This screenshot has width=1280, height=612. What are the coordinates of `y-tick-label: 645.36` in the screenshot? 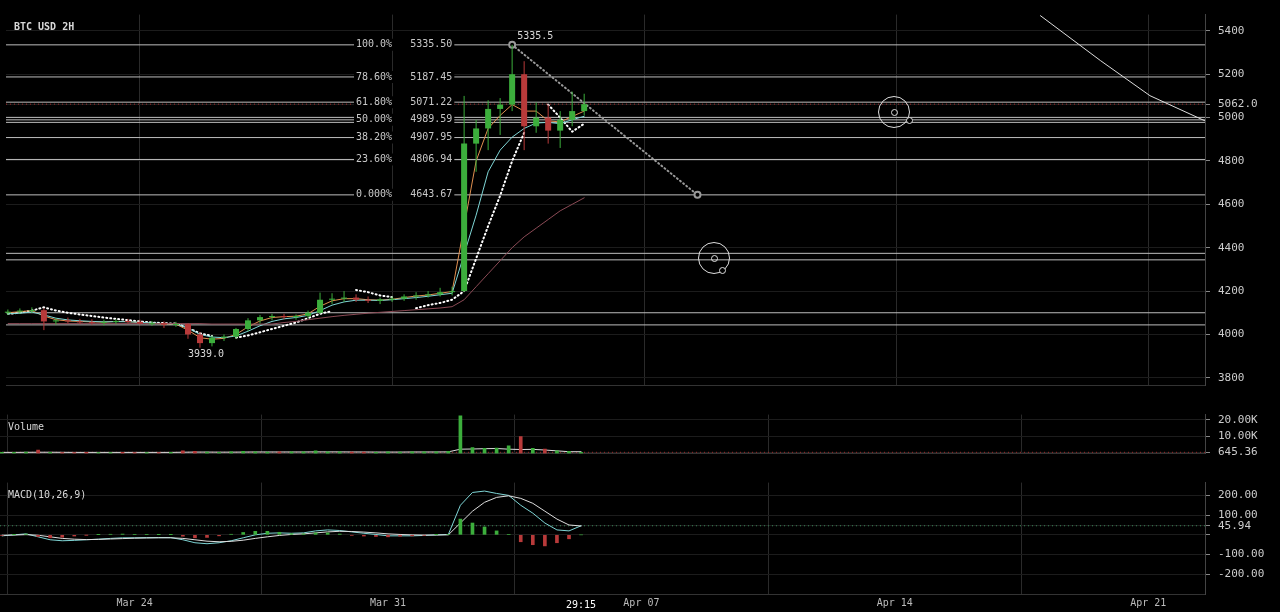 It's located at (1238, 452).